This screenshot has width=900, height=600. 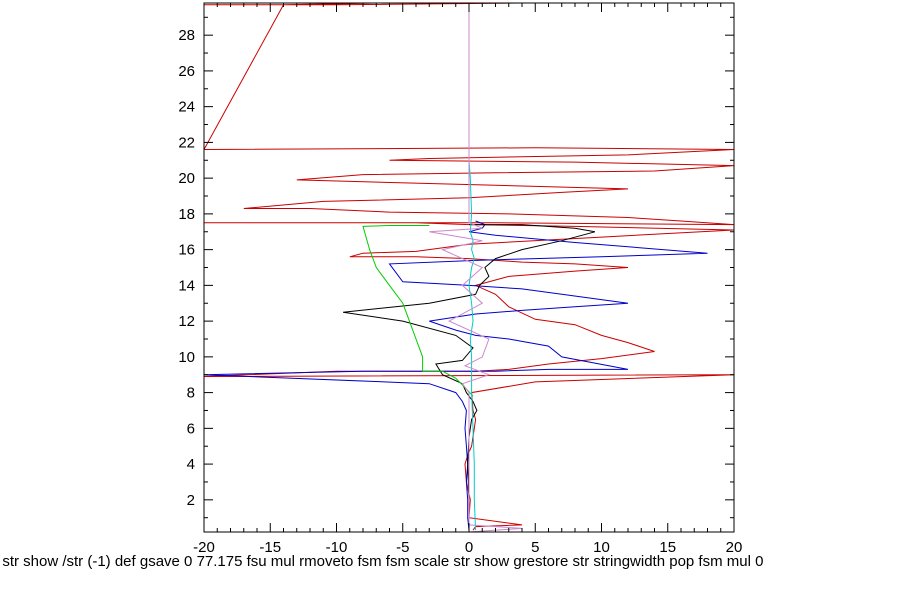 What do you see at coordinates (469, 547) in the screenshot?
I see `x-tick-label: 0` at bounding box center [469, 547].